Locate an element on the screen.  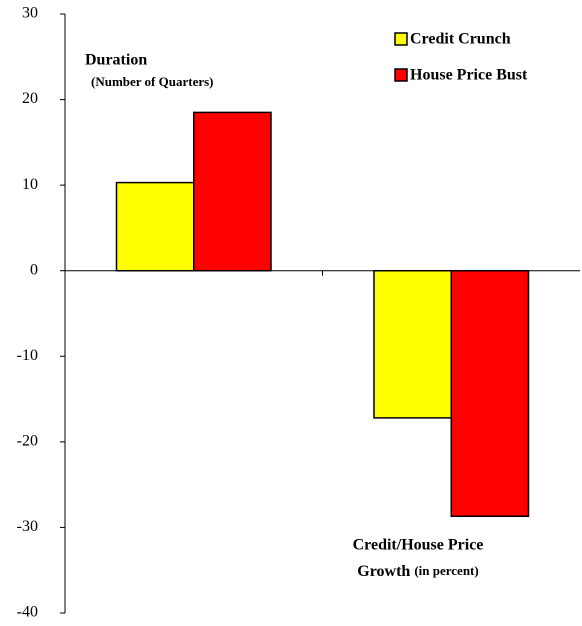
annotation: (in percent) is located at coordinates (446, 570).